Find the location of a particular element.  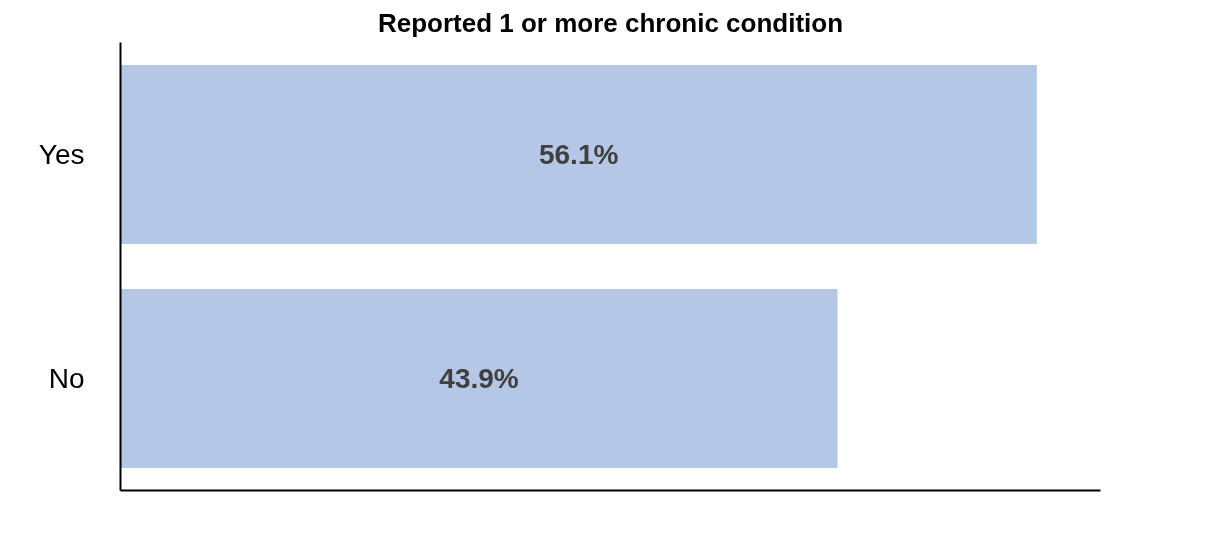

chart-title: Reported 1 or more chronic condition is located at coordinates (610, 22).